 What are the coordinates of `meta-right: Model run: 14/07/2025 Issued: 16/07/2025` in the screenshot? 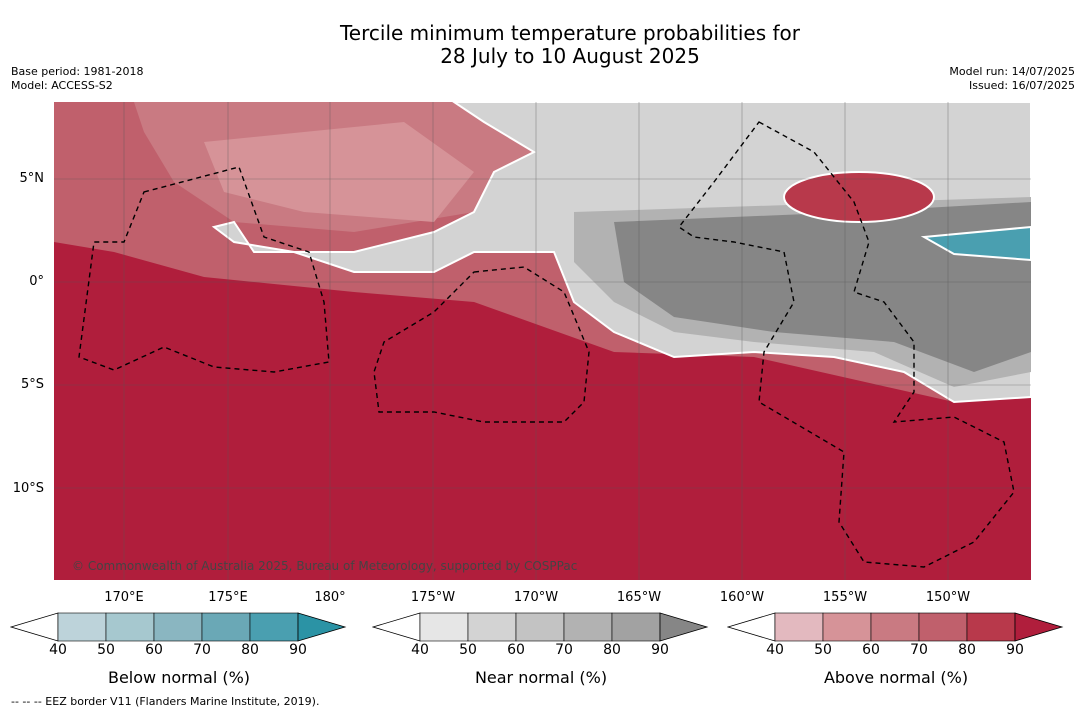 It's located at (1012, 79).